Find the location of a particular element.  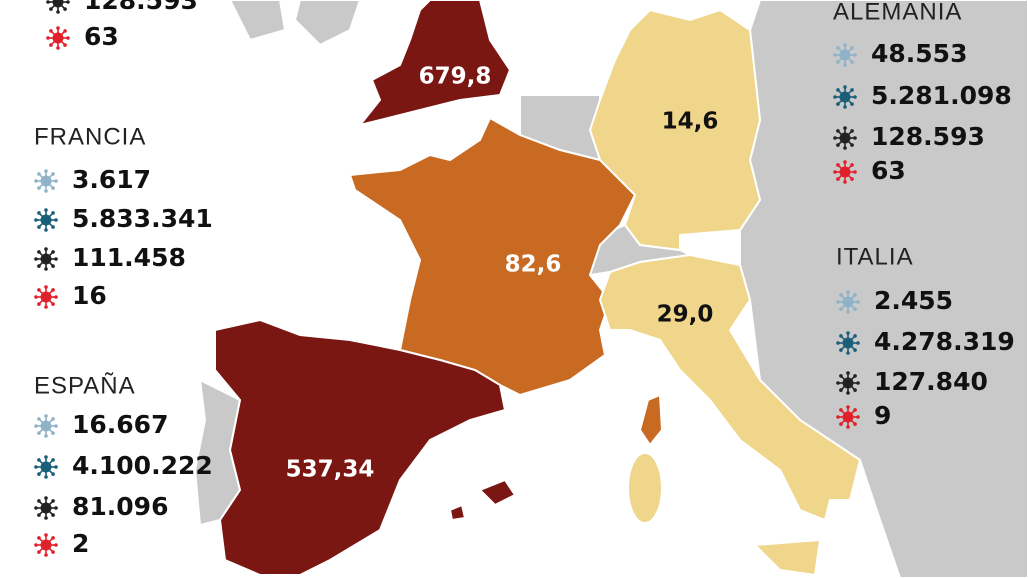

country-name: ITALIA is located at coordinates (875, 256).